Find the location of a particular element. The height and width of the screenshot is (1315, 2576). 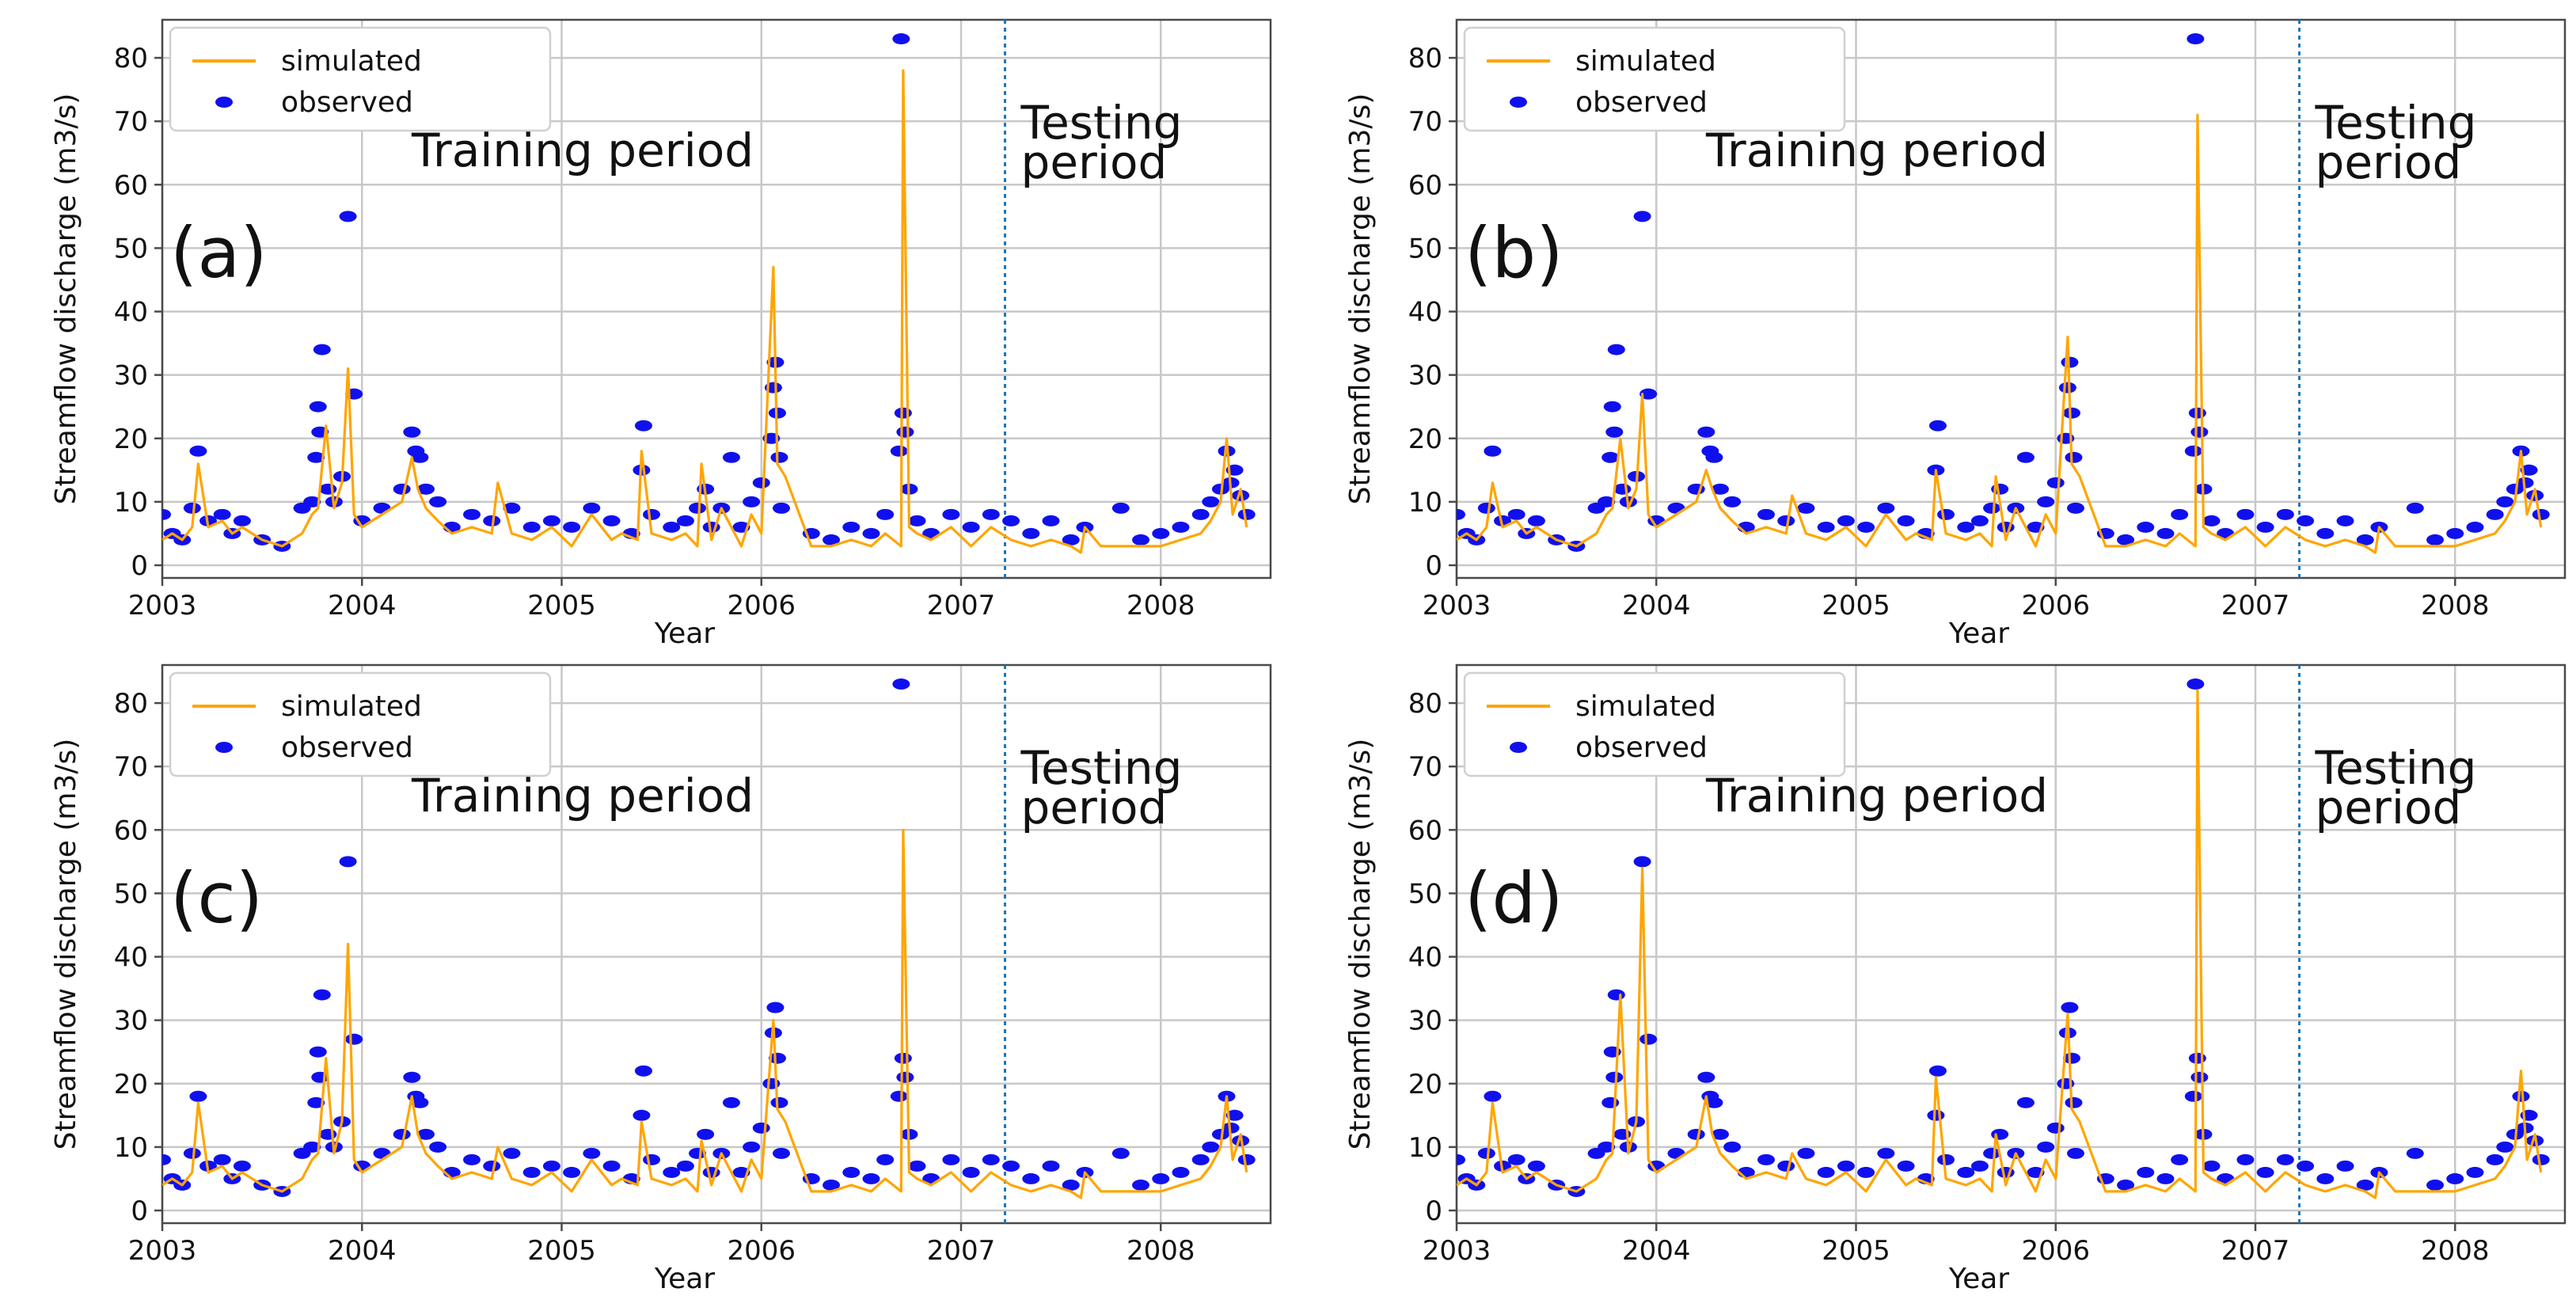

legend: simulated observed is located at coordinates (1654, 79).